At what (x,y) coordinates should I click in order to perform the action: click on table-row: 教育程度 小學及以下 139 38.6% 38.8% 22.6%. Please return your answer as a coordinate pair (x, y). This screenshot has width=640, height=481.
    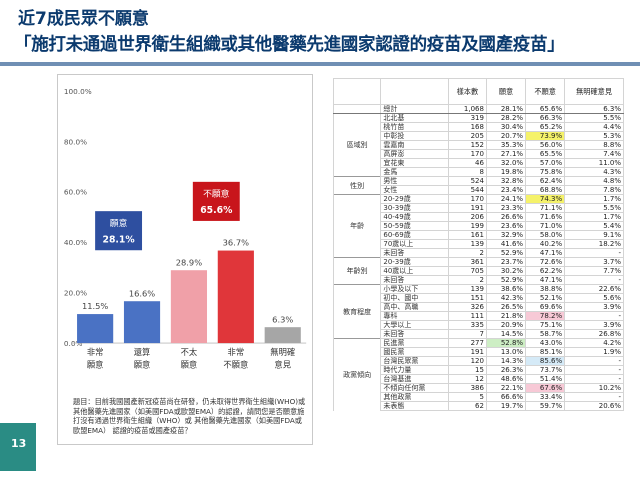
    Looking at the image, I should click on (478, 311).